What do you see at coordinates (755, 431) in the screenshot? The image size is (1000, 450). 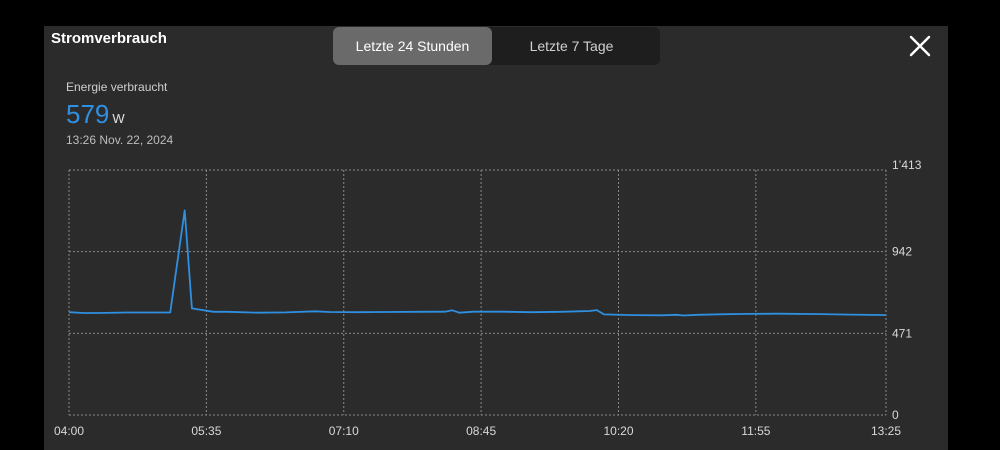 I see `x-tick-label: 11:55` at bounding box center [755, 431].